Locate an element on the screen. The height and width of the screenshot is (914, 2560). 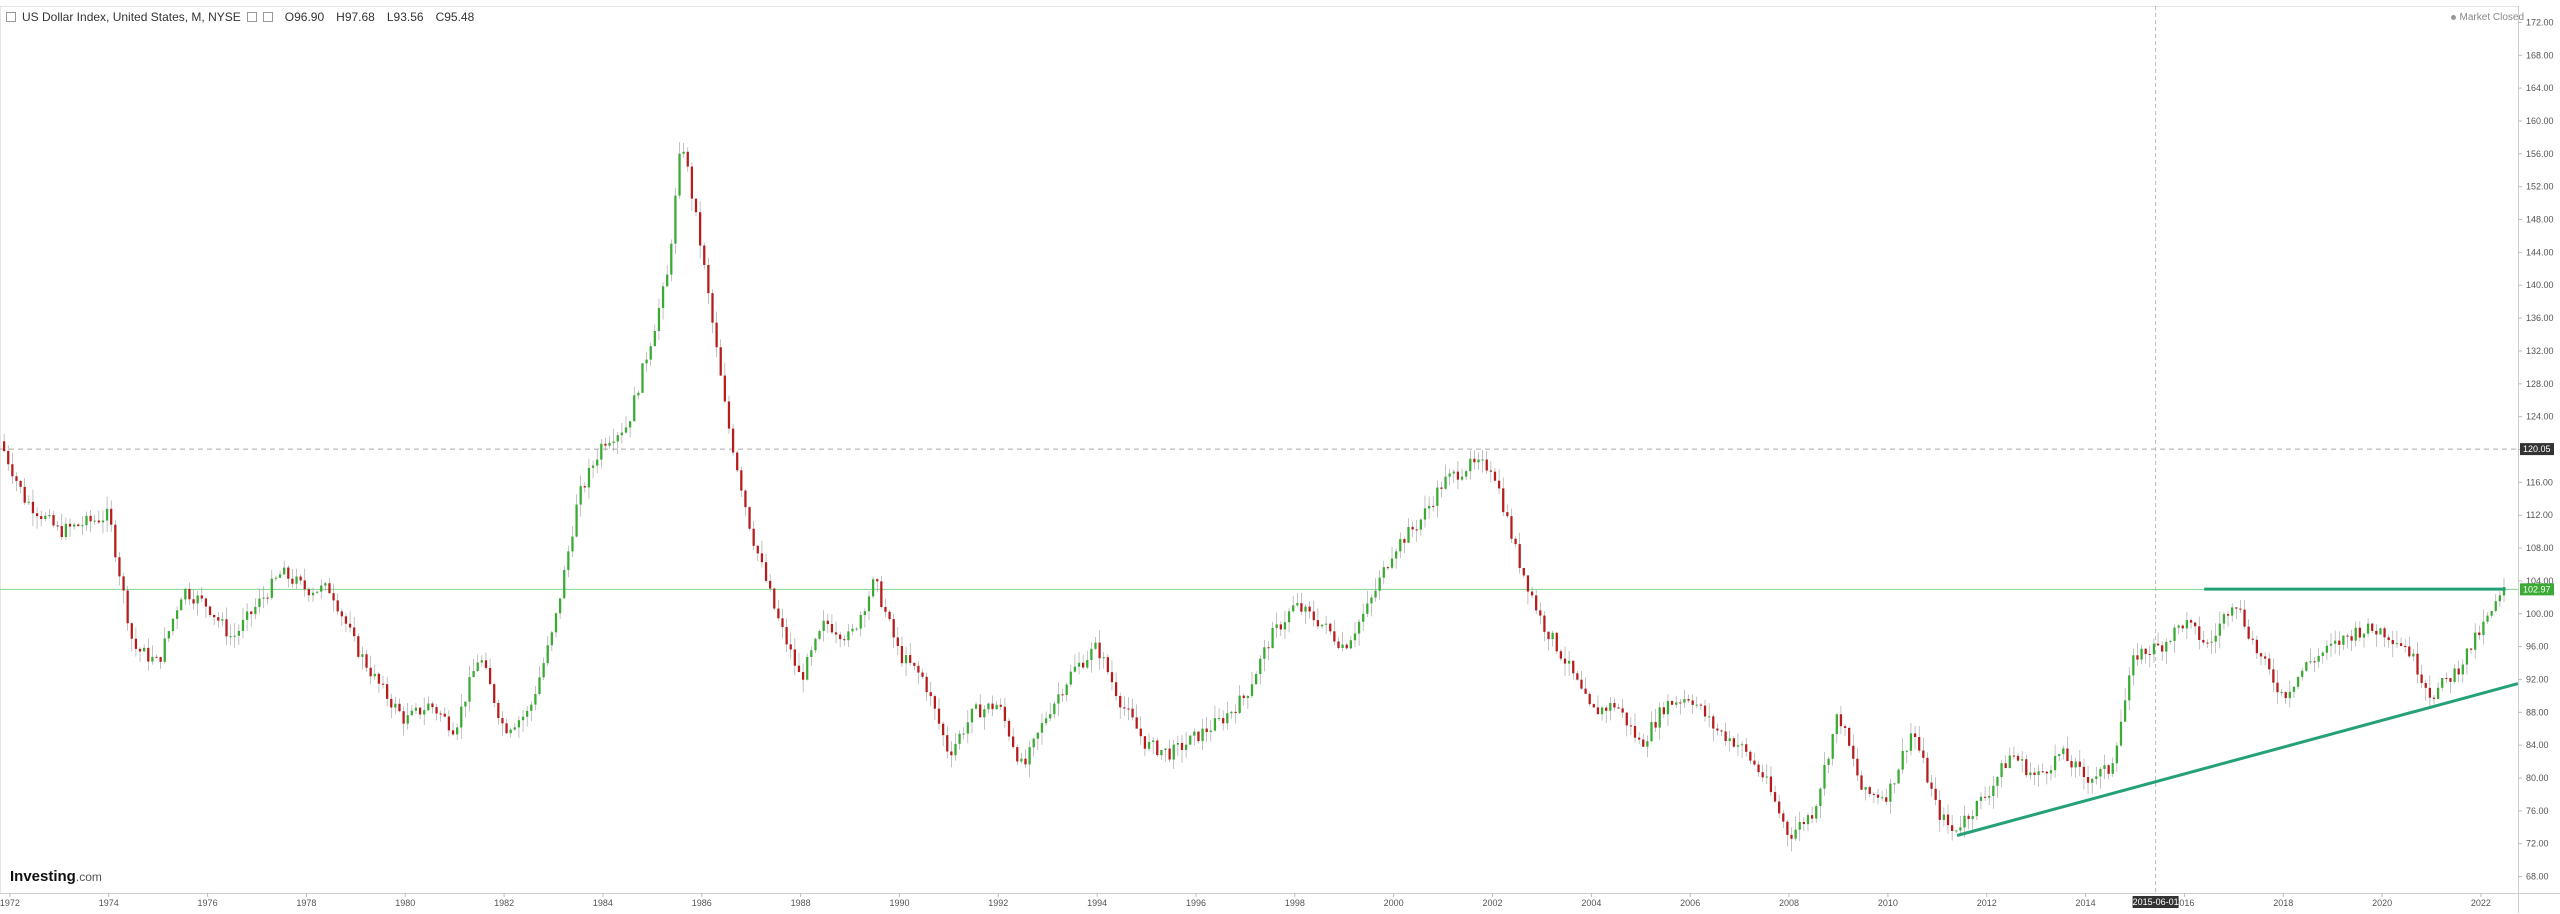
close-value: C95.48 is located at coordinates (455, 17).